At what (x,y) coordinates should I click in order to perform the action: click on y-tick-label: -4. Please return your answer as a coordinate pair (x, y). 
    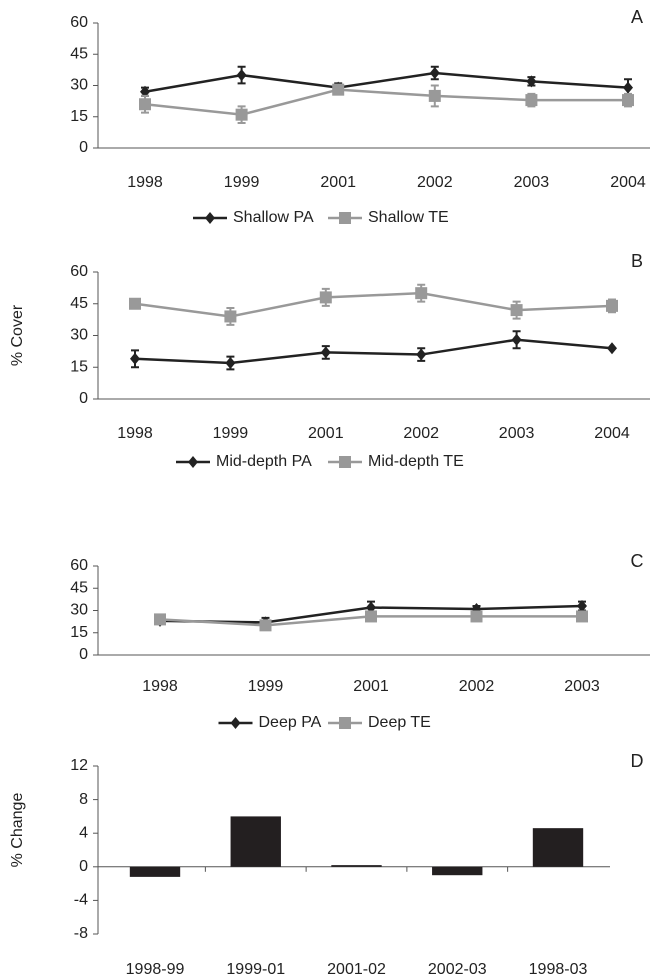
    Looking at the image, I should click on (81, 900).